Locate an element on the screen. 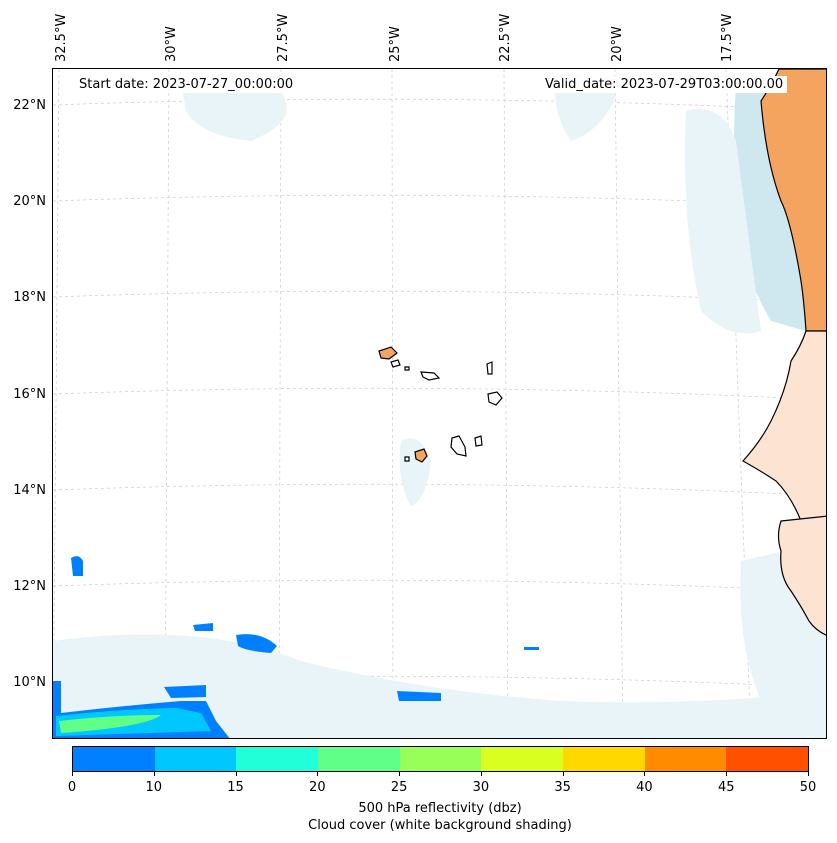 This screenshot has height=843, width=837. africa-landmass is located at coordinates (784, 352).